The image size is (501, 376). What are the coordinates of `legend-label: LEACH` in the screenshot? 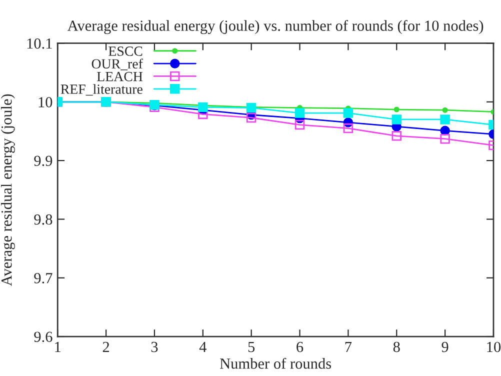 It's located at (120, 77).